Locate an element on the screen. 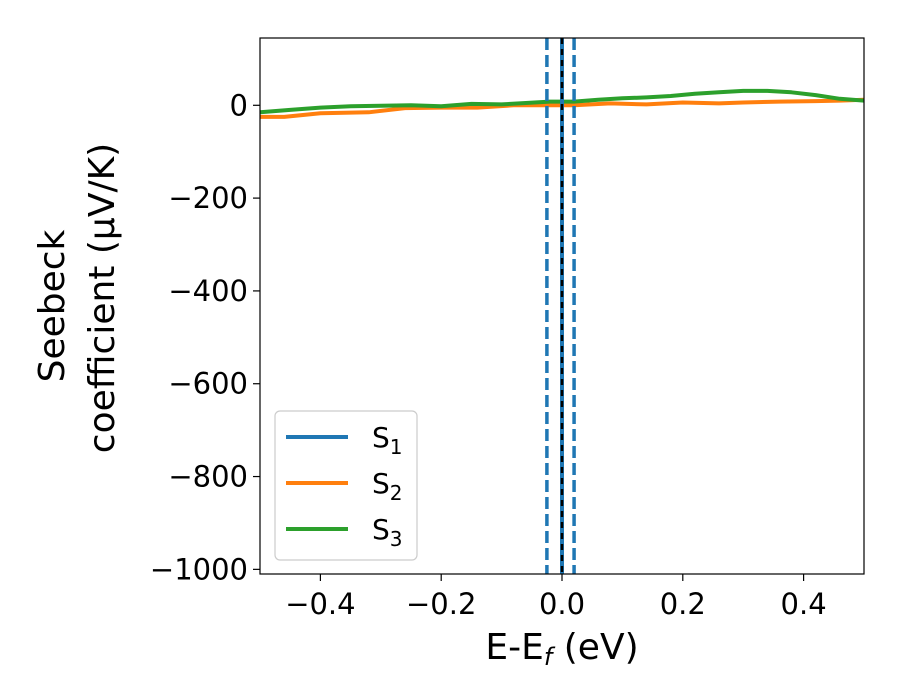 Image resolution: width=900 pixels, height=700 pixels. x-tick-label: 0.2 is located at coordinates (683, 604).